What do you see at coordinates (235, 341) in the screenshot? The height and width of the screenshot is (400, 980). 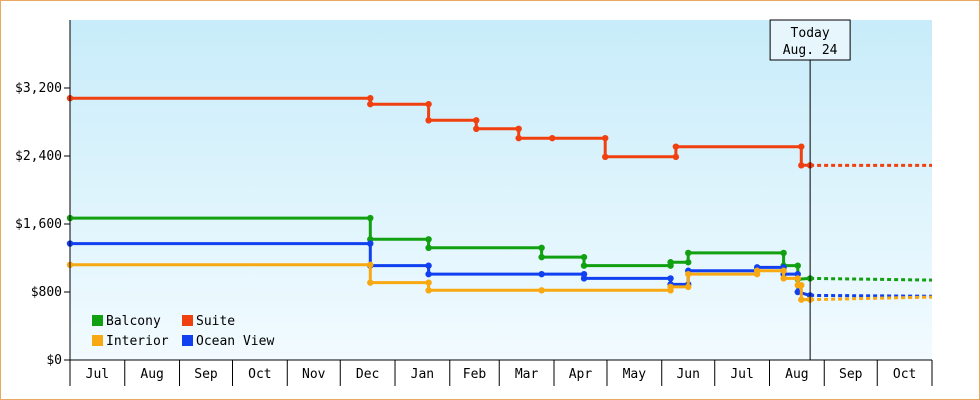 I see `legend-label: Ocean View` at bounding box center [235, 341].